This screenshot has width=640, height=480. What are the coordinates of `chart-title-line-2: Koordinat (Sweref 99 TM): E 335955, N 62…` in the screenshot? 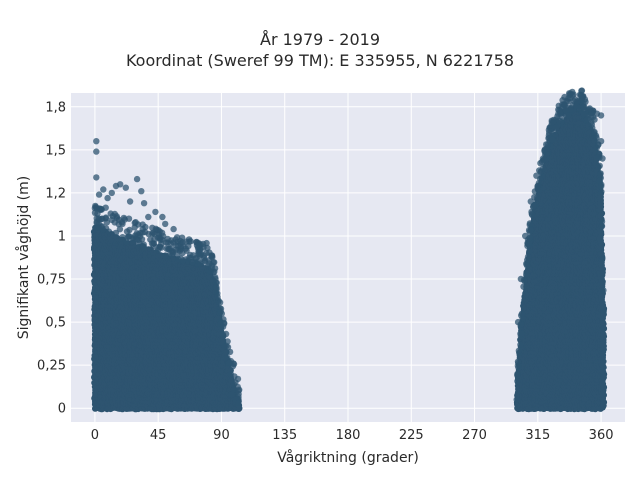 It's located at (320, 60).